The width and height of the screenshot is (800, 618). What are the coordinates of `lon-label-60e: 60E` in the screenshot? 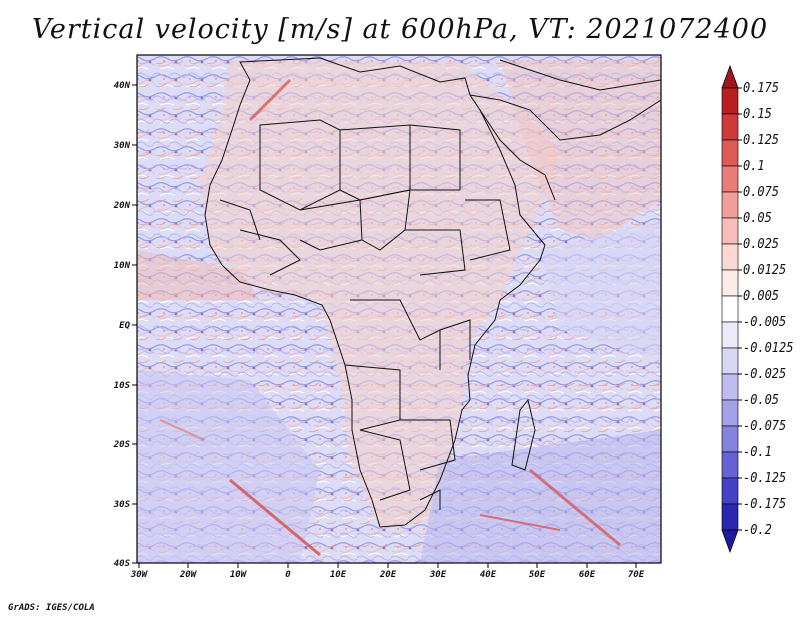 It's located at (587, 575).